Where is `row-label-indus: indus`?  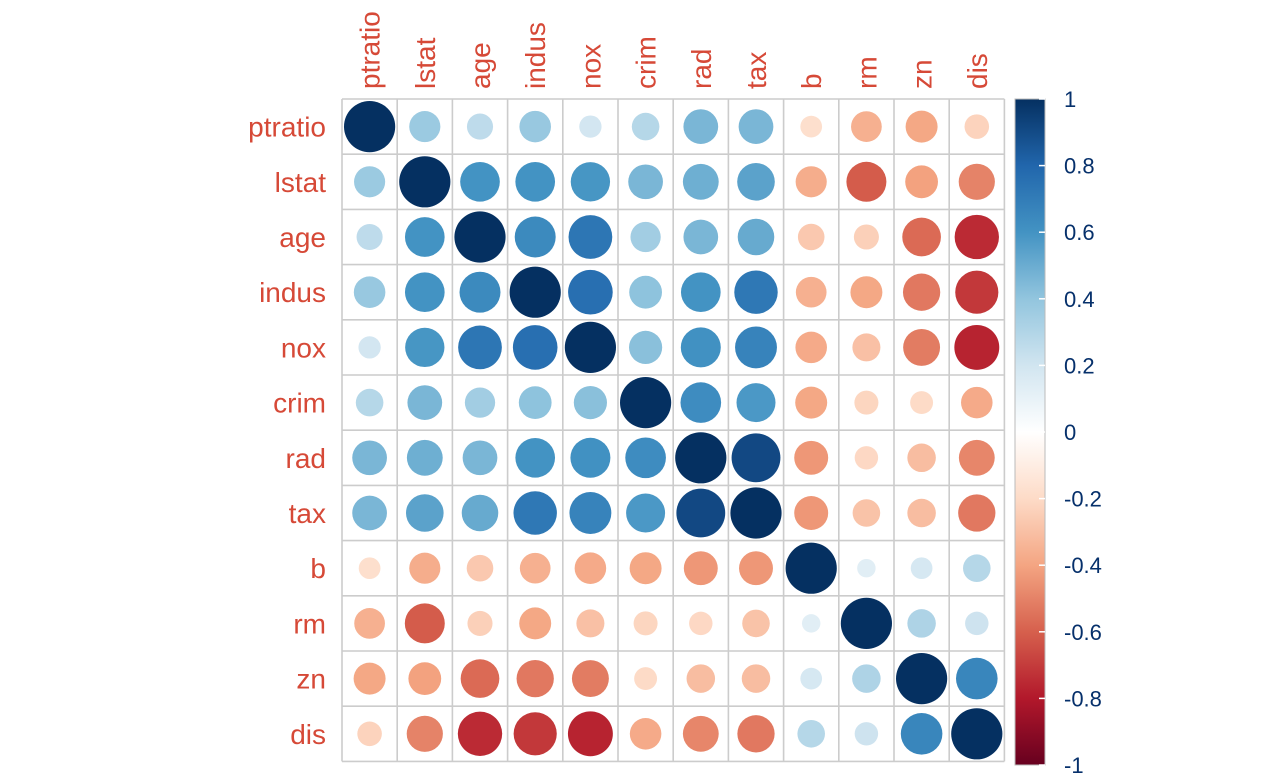 row-label-indus: indus is located at coordinates (292, 292).